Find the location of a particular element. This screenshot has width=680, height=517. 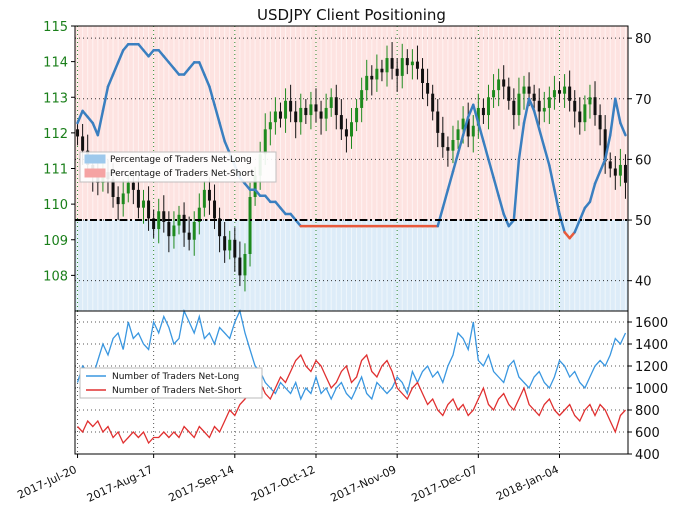

x-tick-label: 2017-Dec-07 is located at coordinates (445, 484).